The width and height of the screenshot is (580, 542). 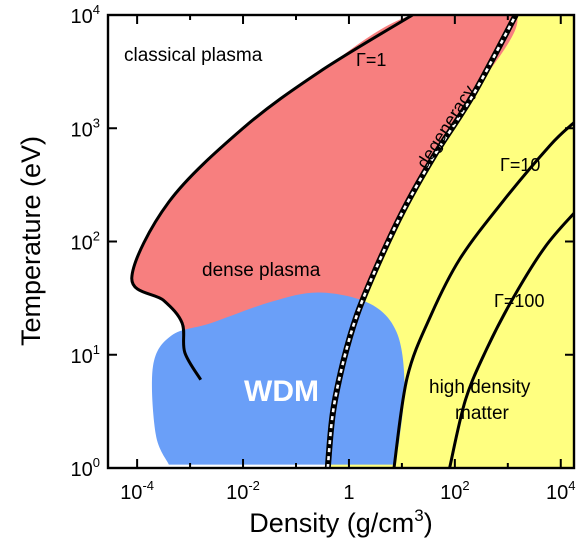 I want to click on x-tick-label: 1, so click(x=348, y=493).